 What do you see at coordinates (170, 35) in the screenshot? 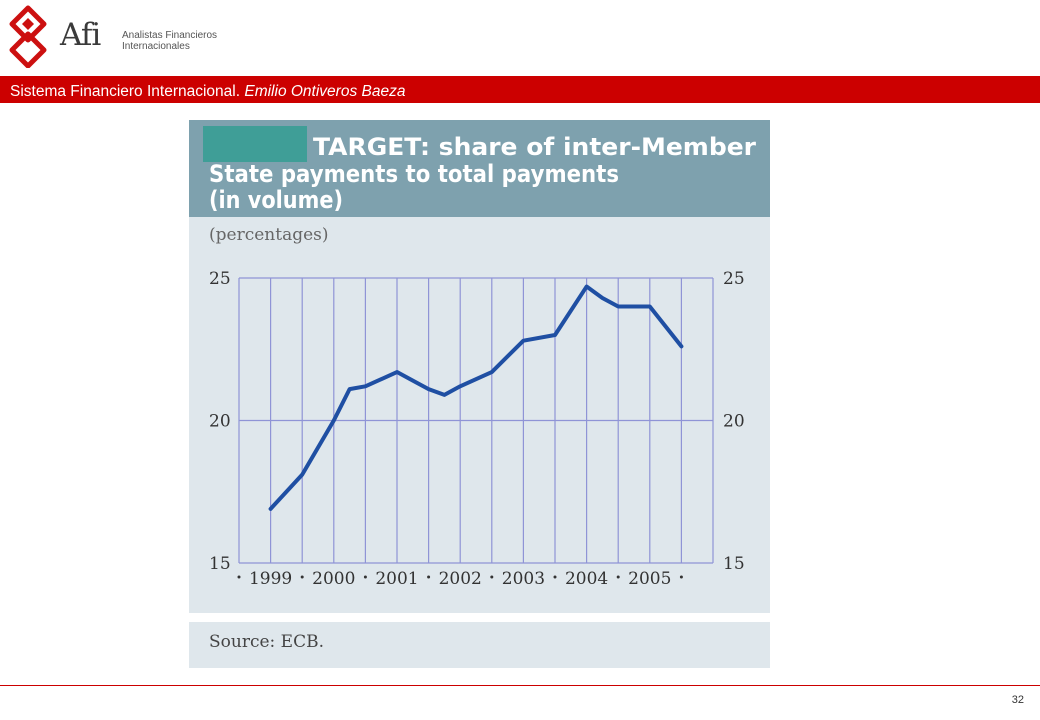
I see `brand-subtitle-line1: Analistas Financieros` at bounding box center [170, 35].